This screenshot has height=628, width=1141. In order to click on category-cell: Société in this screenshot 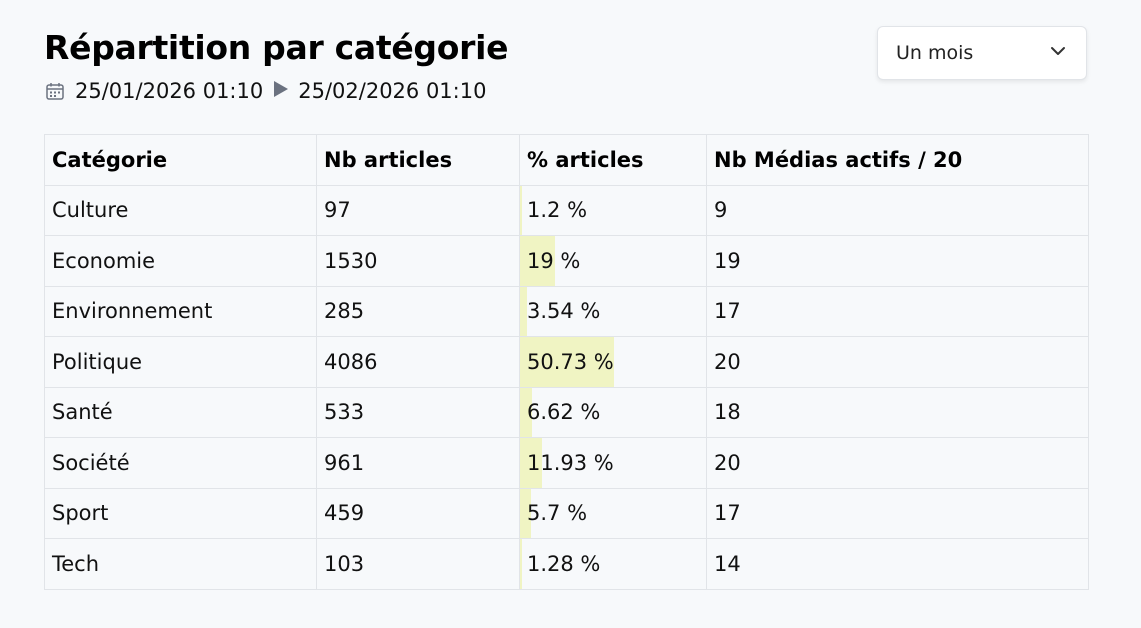, I will do `click(180, 463)`.